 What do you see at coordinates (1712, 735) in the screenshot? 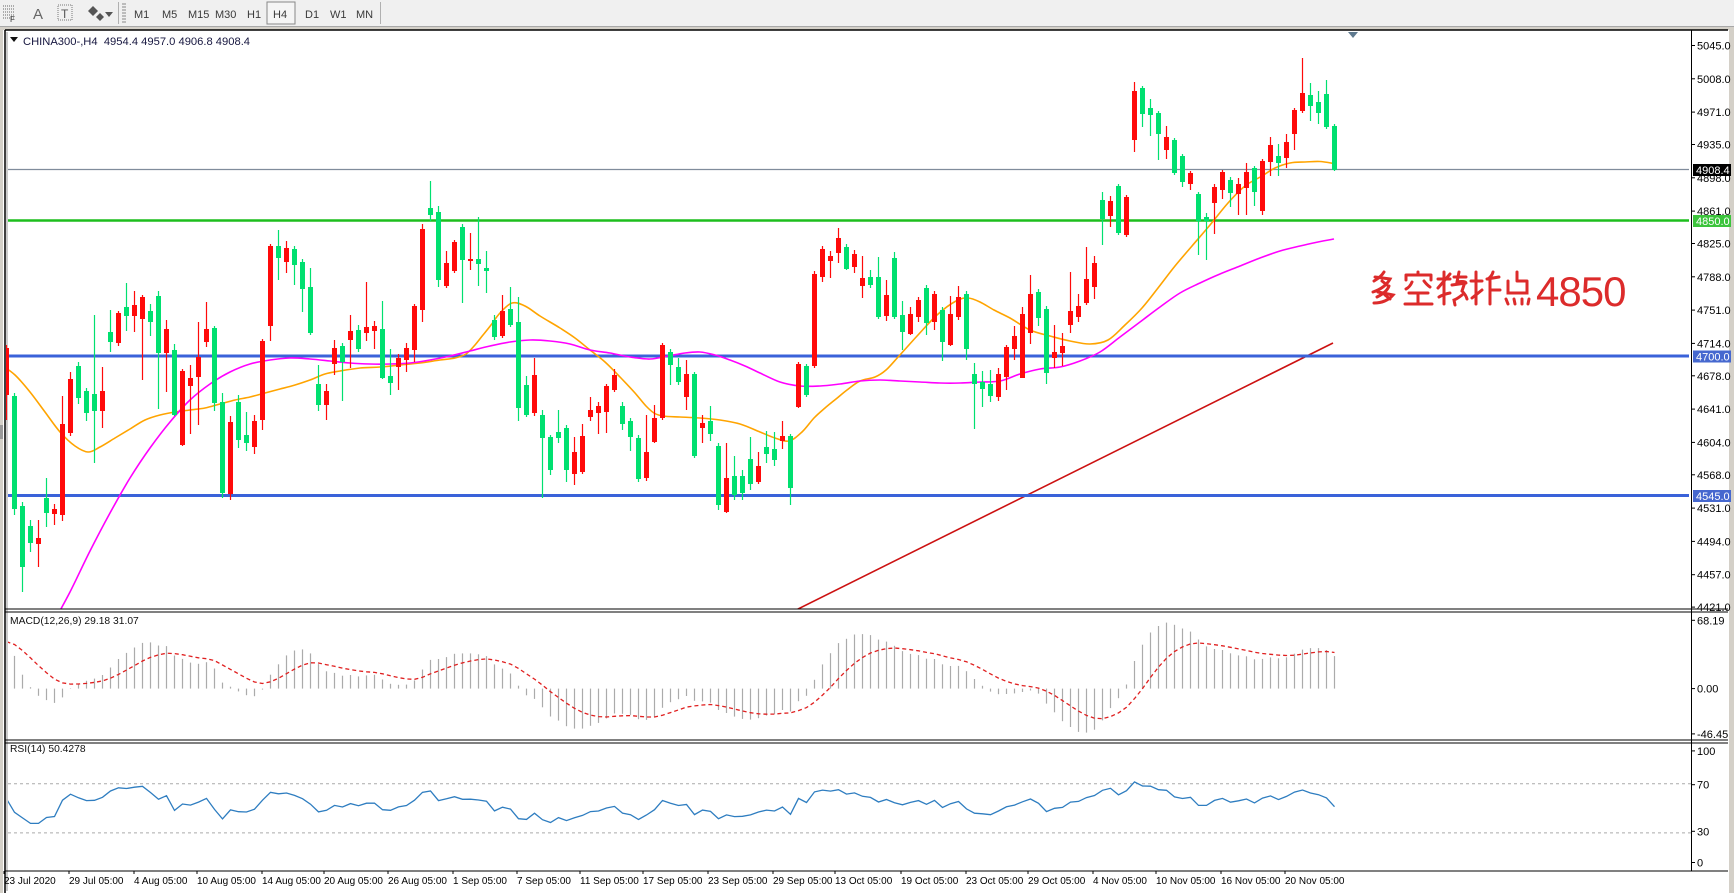
I see `svg-text: -46.45` at bounding box center [1712, 735].